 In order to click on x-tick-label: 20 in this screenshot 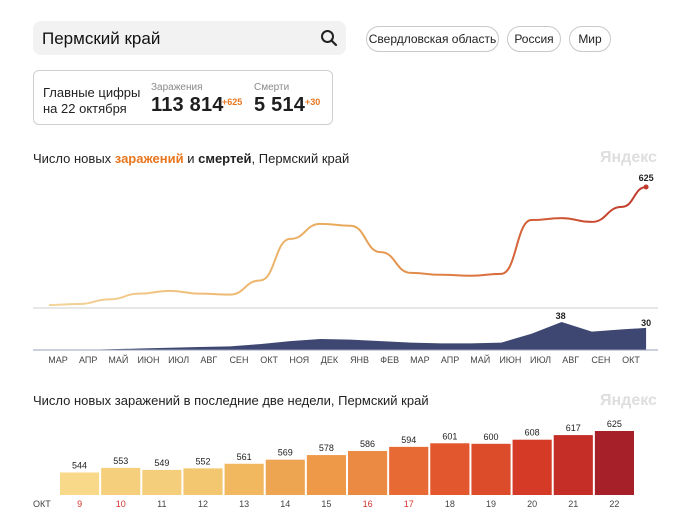, I will do `click(532, 504)`.